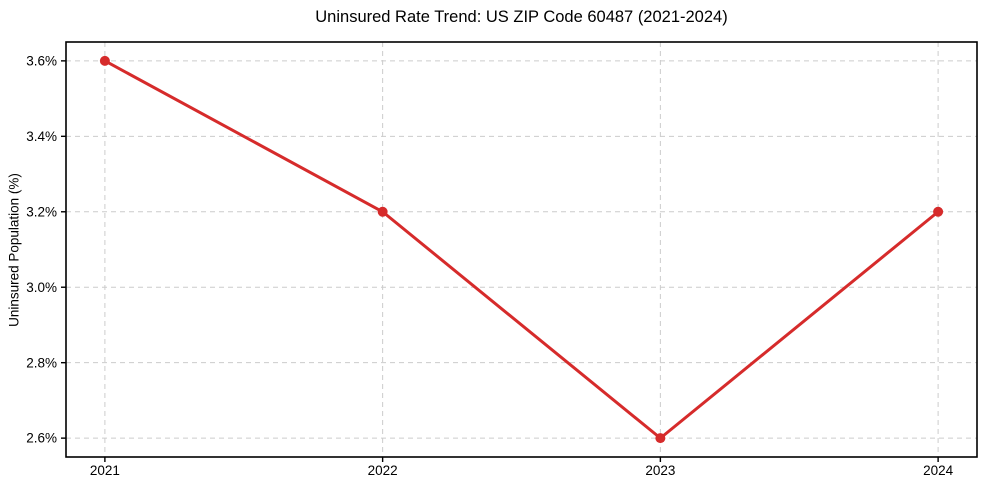 The image size is (989, 490). Describe the element at coordinates (938, 470) in the screenshot. I see `x-tick-label: 2024` at that location.